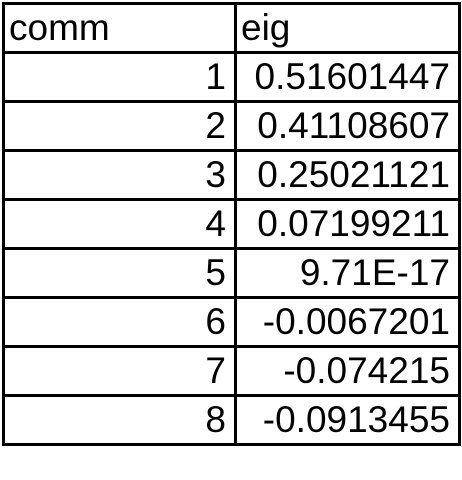 Image resolution: width=462 pixels, height=480 pixels. What do you see at coordinates (347, 420) in the screenshot?
I see `cell-eig: -0.0913455` at bounding box center [347, 420].